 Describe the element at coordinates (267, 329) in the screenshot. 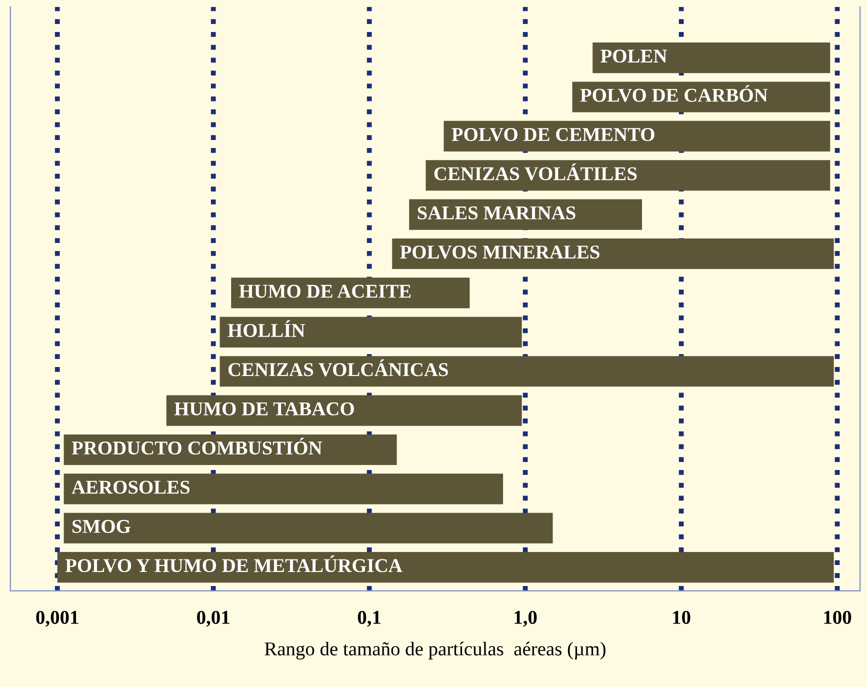

I see `y-tick-label: HOLLÍN` at that location.